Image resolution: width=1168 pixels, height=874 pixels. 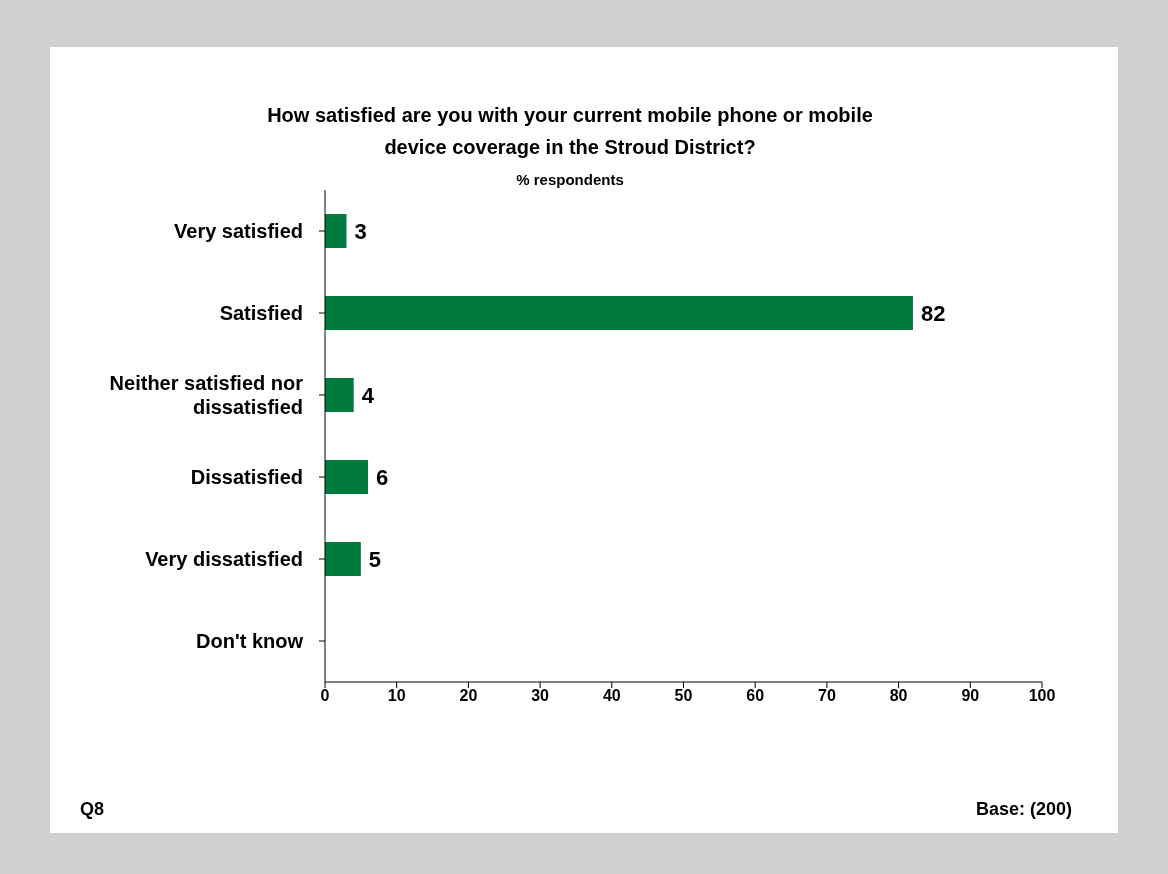 What do you see at coordinates (250, 641) in the screenshot?
I see `y-tick-label: Don't know` at bounding box center [250, 641].